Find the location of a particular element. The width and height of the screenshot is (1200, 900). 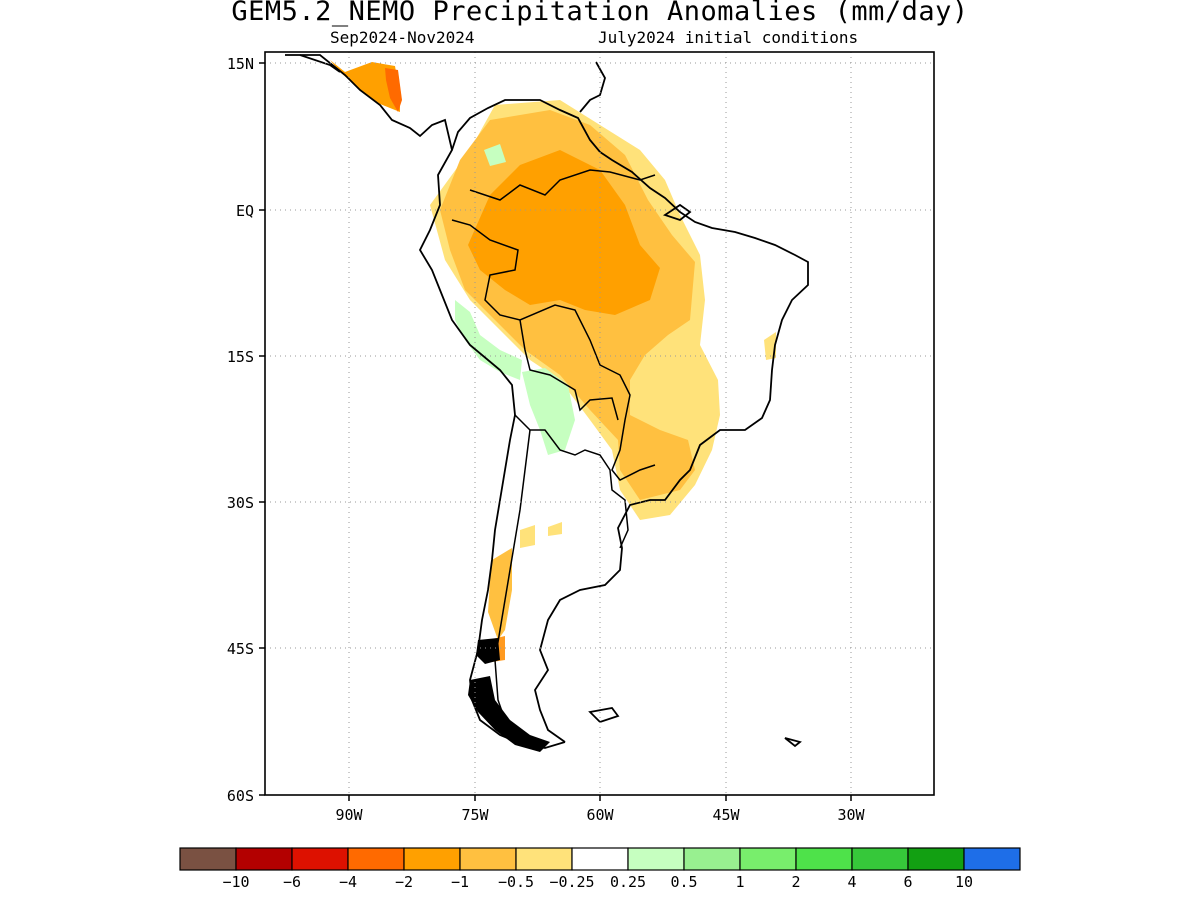

lon-label: 60W is located at coordinates (600, 815).